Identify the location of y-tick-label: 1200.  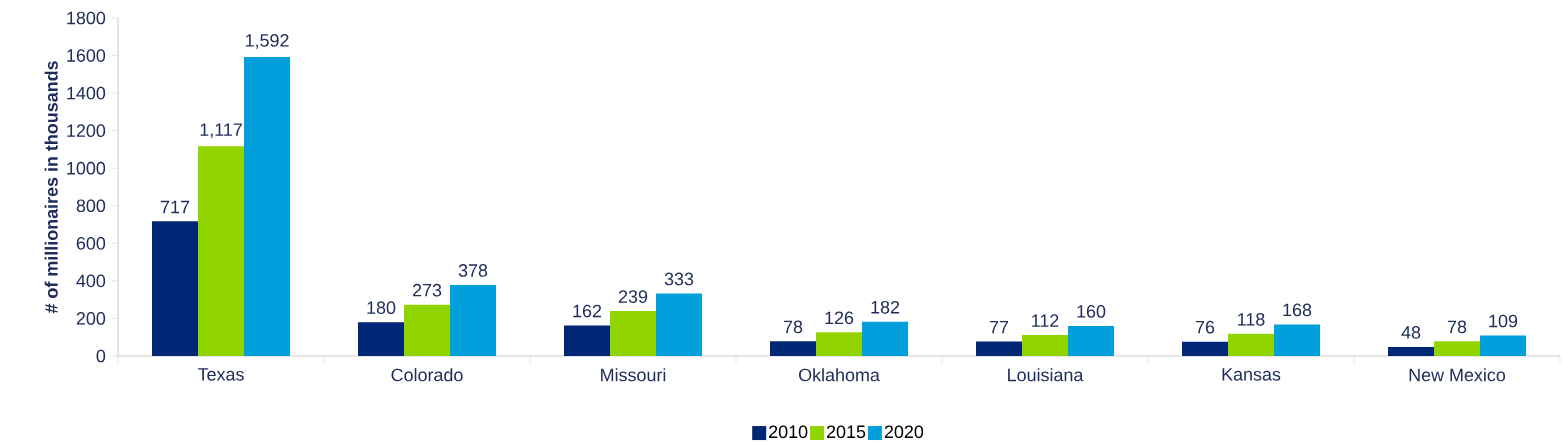
(86, 130).